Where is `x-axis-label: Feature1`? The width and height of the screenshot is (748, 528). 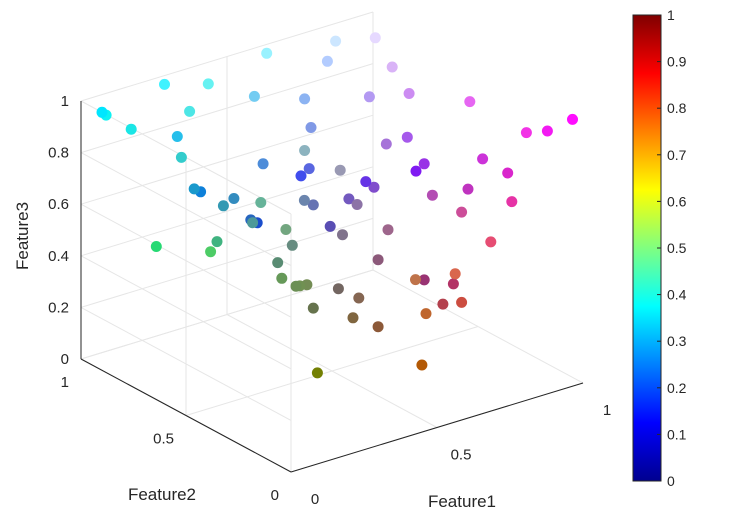 x-axis-label: Feature1 is located at coordinates (462, 501).